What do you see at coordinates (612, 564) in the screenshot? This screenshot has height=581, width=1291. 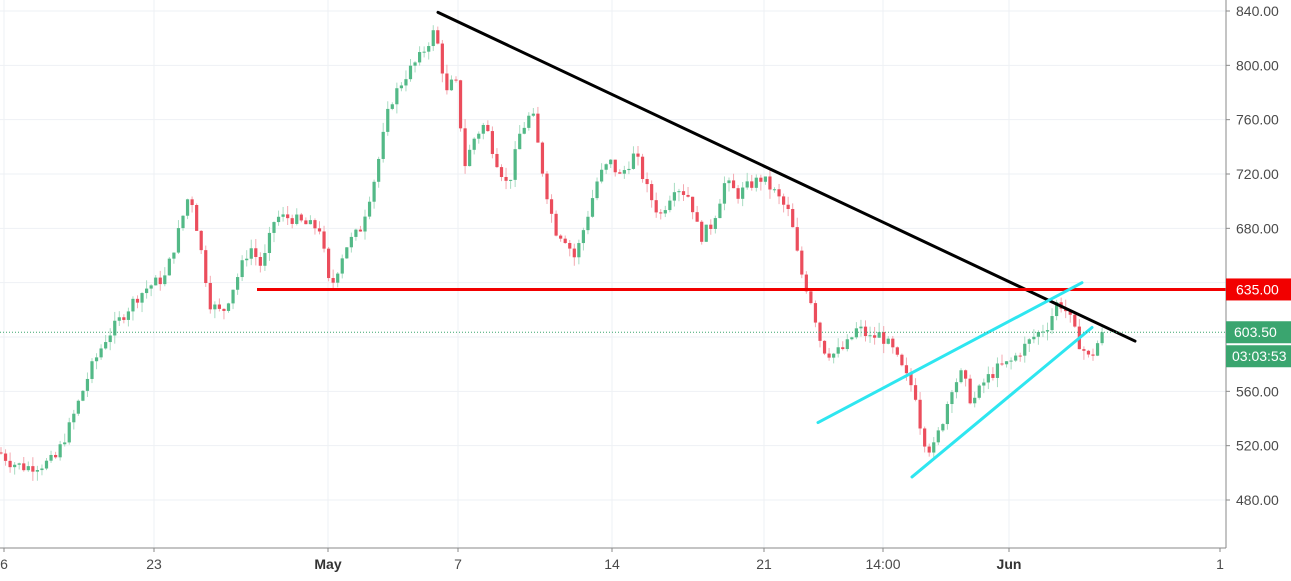 I see `x-tick-label: 14` at bounding box center [612, 564].